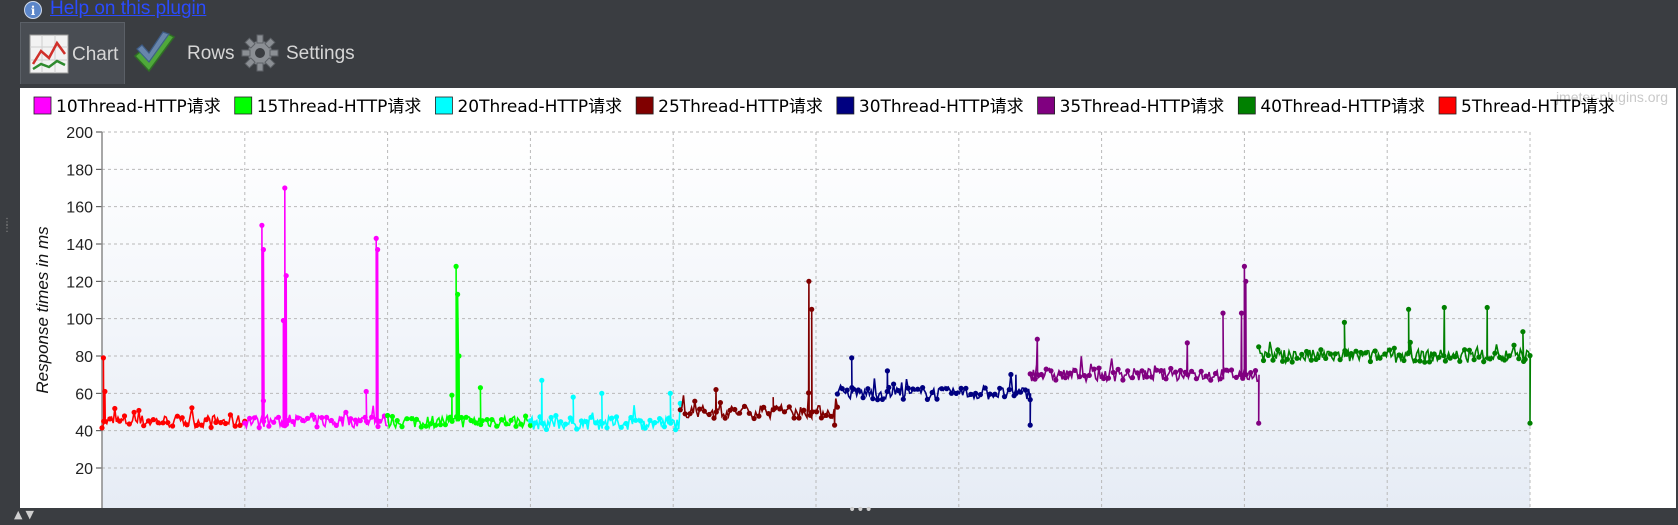  Describe the element at coordinates (127, 106) in the screenshot. I see `legend-item: 10Thread-HTTP请求` at that location.